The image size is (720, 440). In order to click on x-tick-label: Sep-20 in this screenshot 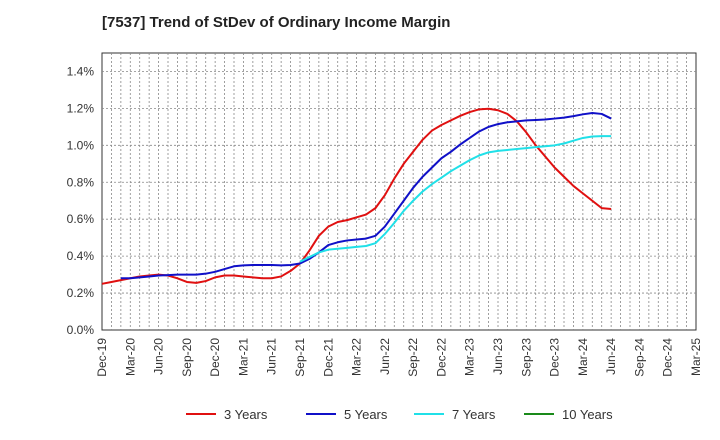, I will do `click(187, 357)`.